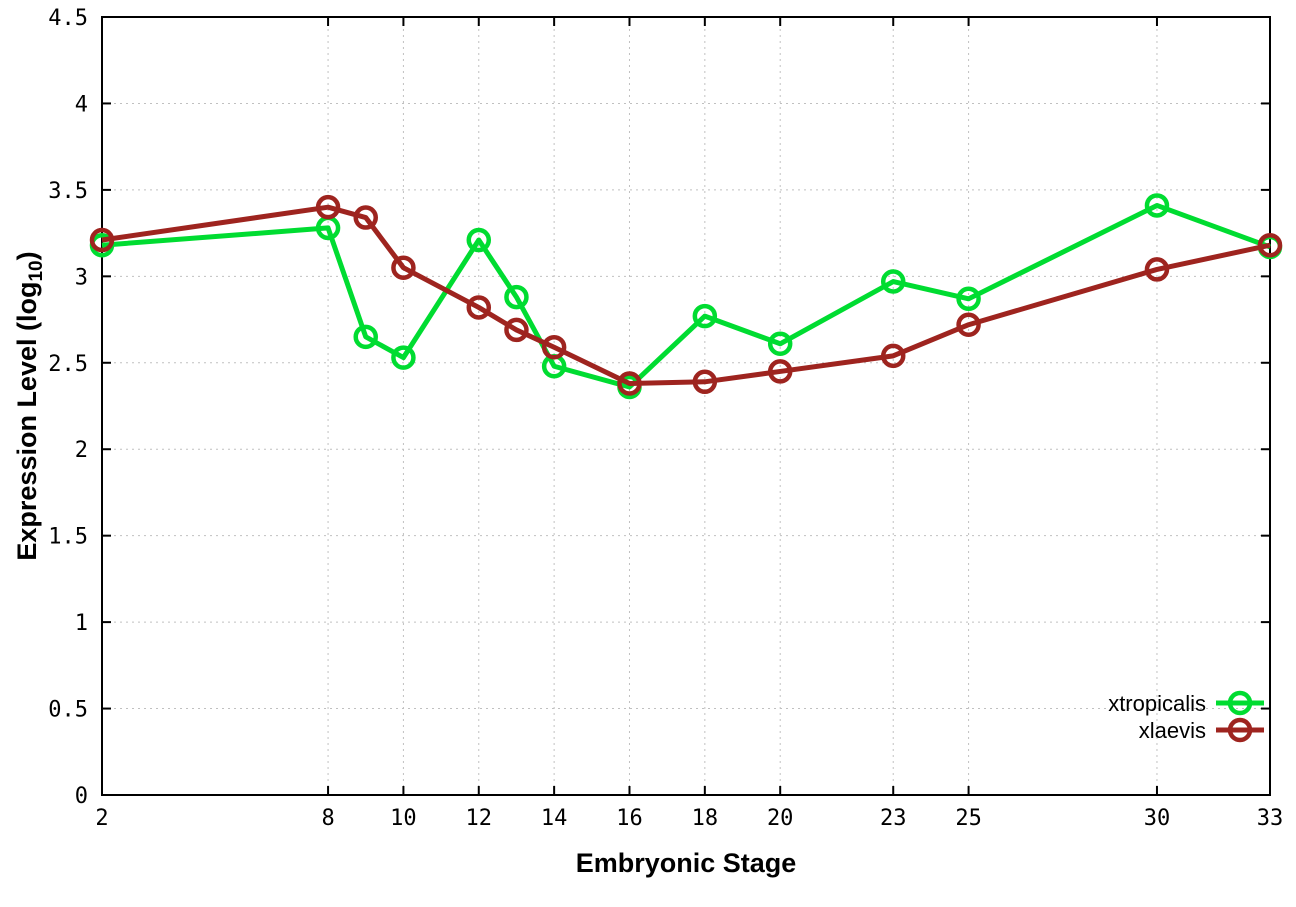  What do you see at coordinates (554, 818) in the screenshot?
I see `x-tick-label: 14` at bounding box center [554, 818].